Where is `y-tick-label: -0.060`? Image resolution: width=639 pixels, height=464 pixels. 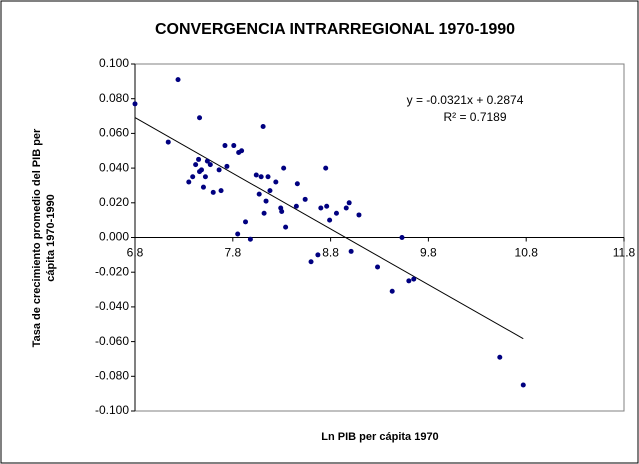 y-tick-label: -0.060 is located at coordinates (112, 341).